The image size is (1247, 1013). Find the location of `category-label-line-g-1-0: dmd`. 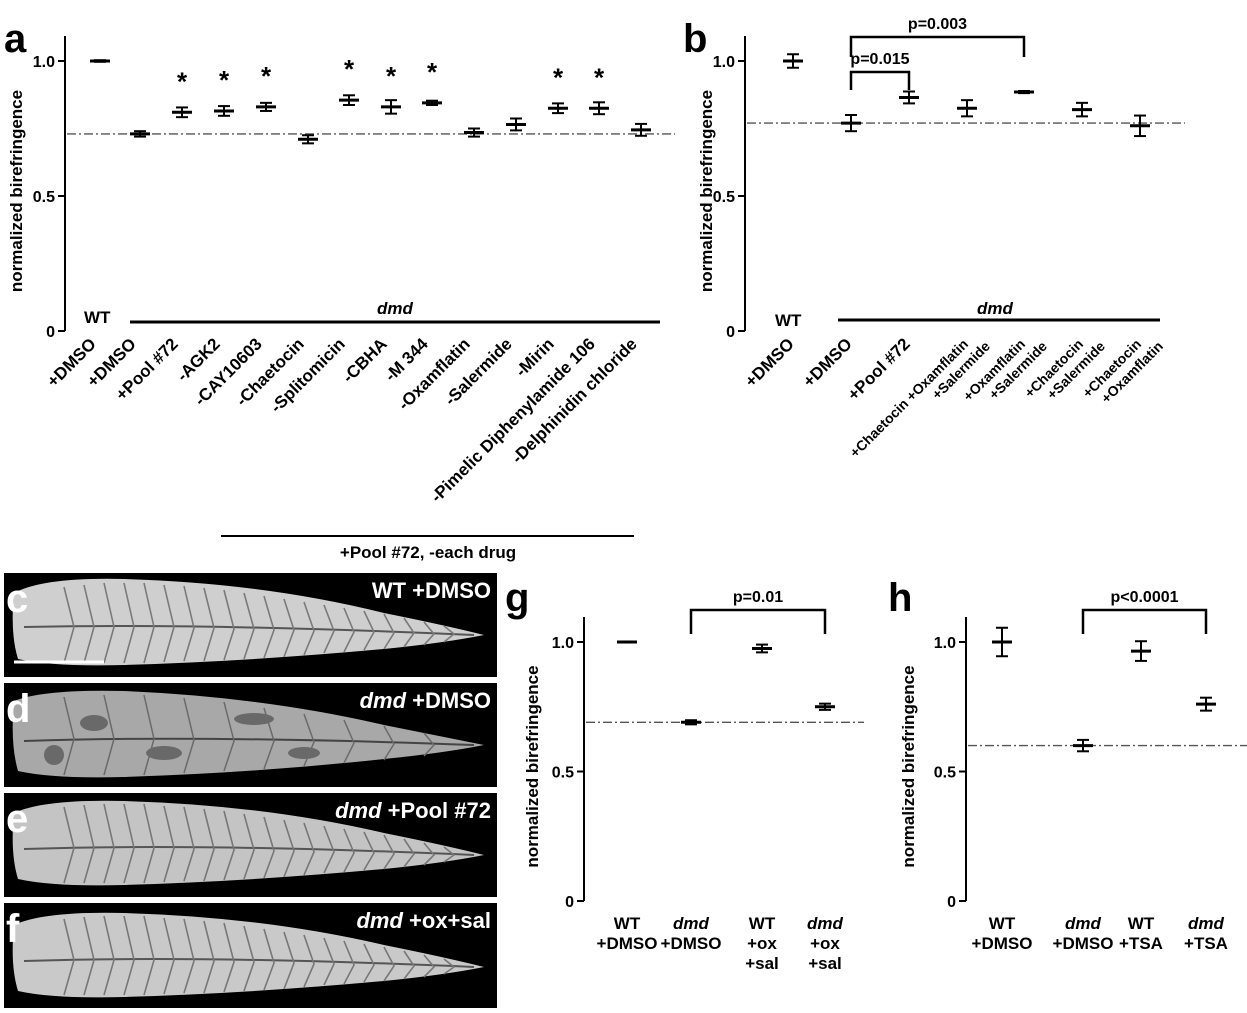

category-label-line-g-1-0: dmd is located at coordinates (691, 923).